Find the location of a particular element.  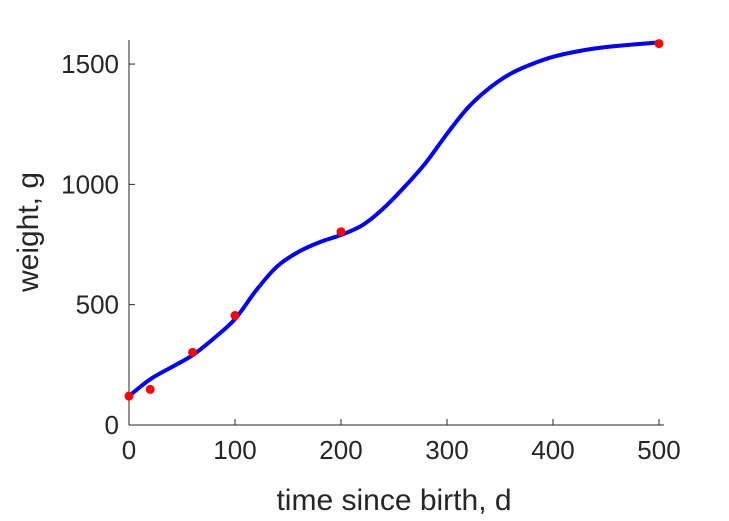

x-tick-label: 200 is located at coordinates (340, 450).